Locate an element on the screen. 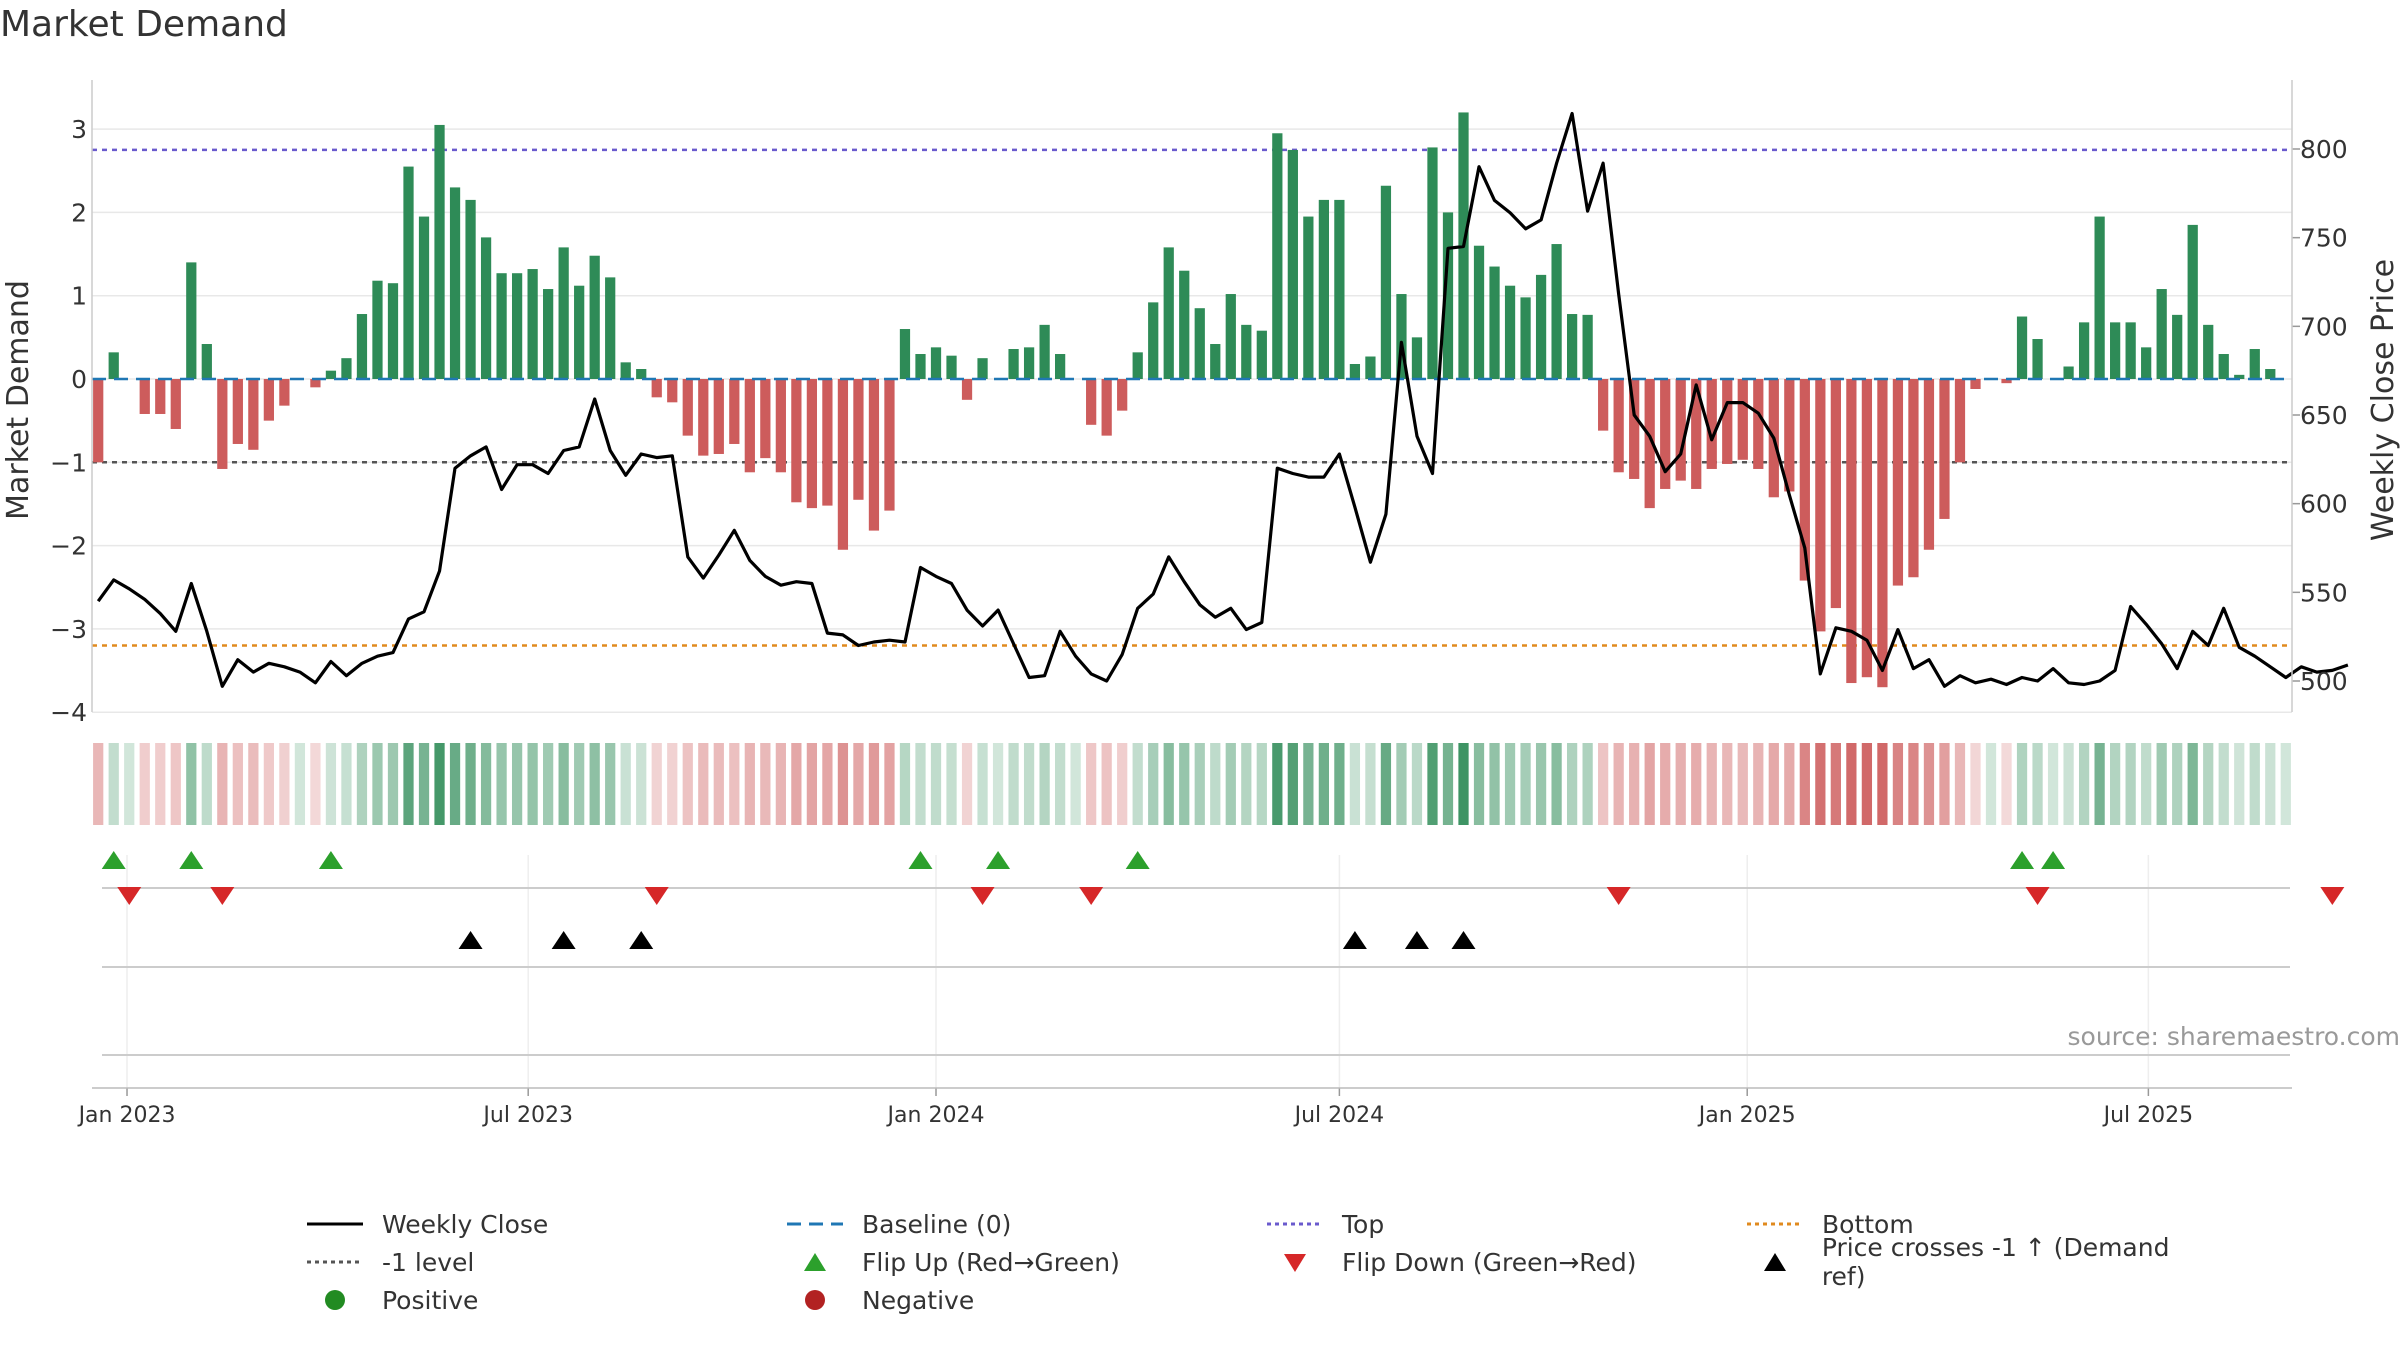 Image resolution: width=2400 pixels, height=1350 pixels. flip-up-marker is located at coordinates (113, 860).